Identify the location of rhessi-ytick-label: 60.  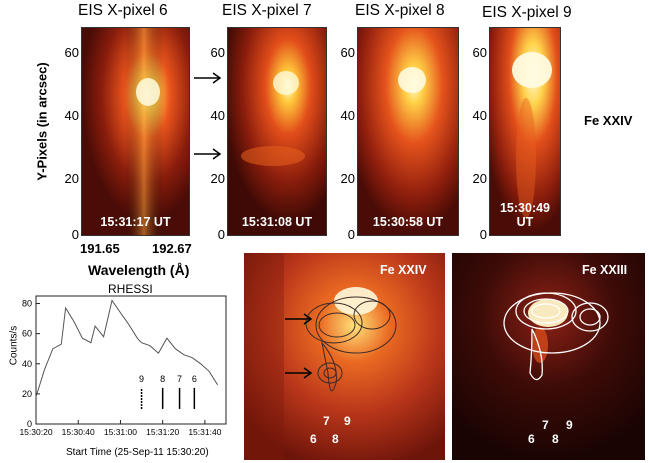
(27, 334).